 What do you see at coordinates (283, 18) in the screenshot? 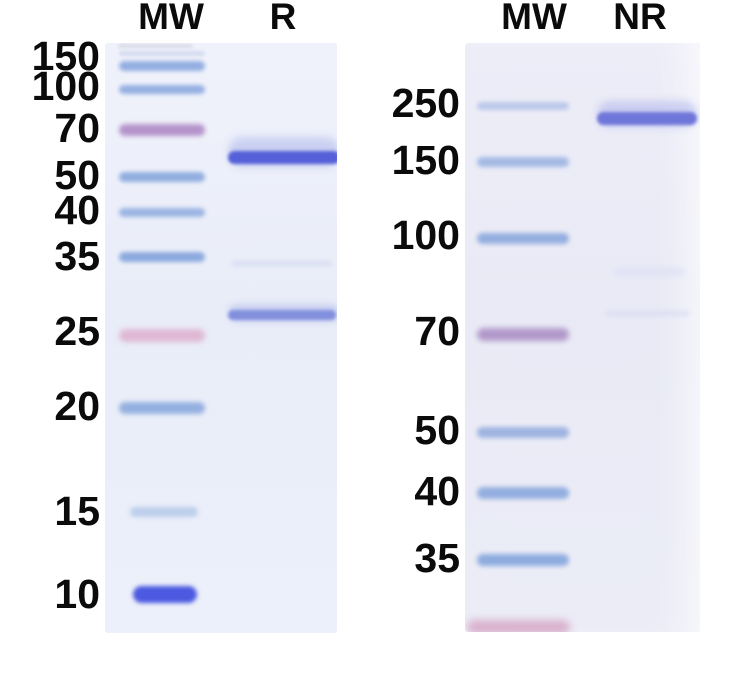
I see `reduced-gel-column-header-r: R` at bounding box center [283, 18].